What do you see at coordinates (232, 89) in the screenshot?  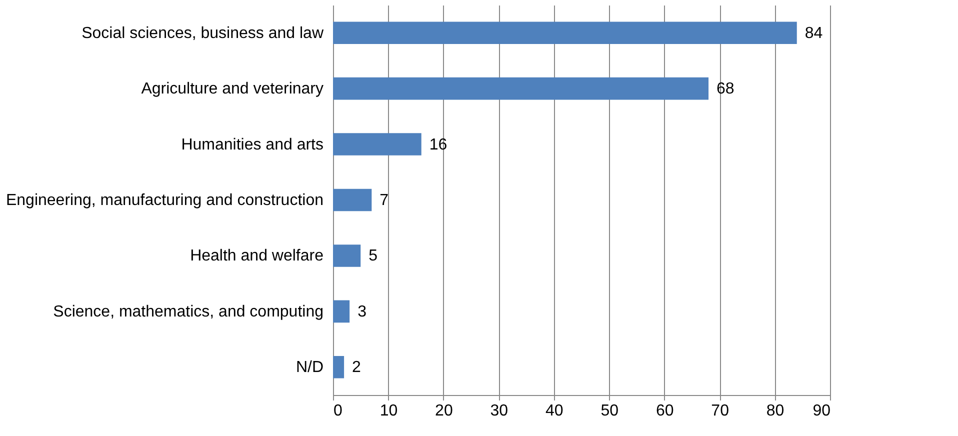 I see `y-tick-label: Agriculture and veterinary` at bounding box center [232, 89].